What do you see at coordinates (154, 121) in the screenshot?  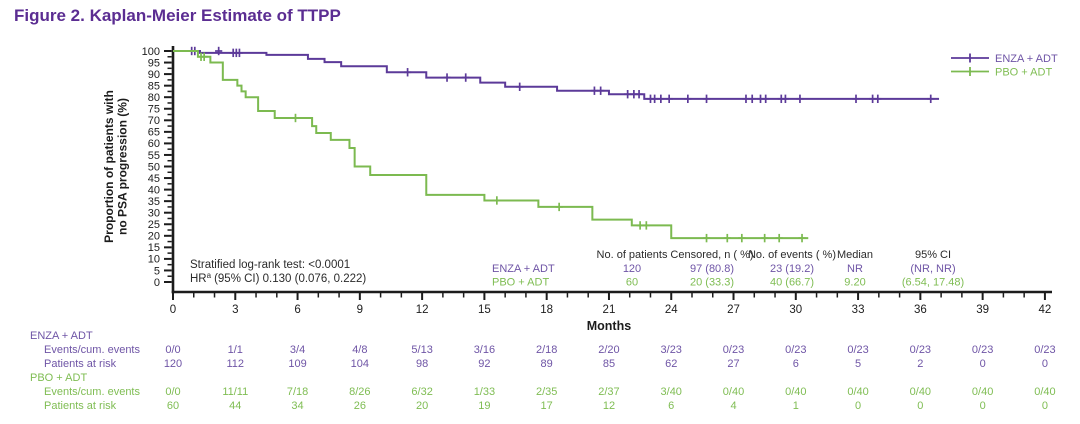 I see `y-tick-label: 70` at bounding box center [154, 121].